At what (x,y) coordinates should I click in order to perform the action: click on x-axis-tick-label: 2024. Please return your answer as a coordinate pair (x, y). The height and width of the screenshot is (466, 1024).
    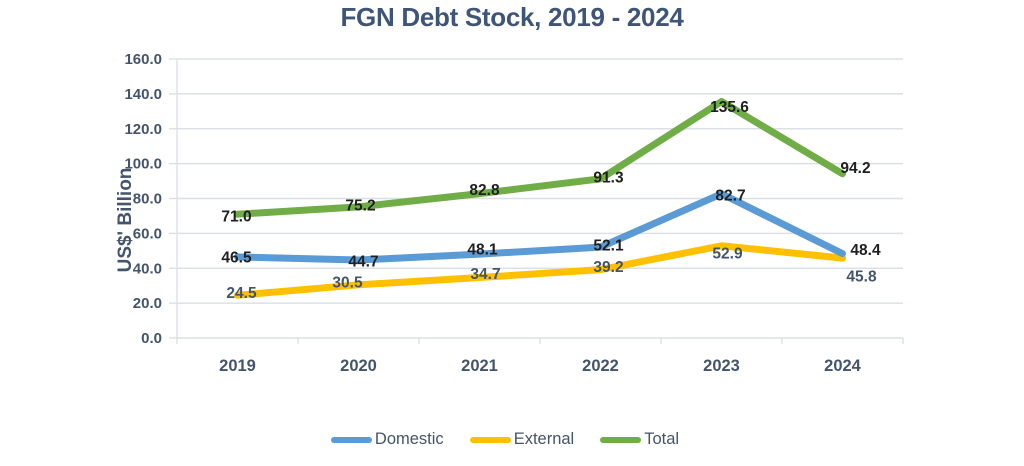
    Looking at the image, I should click on (843, 366).